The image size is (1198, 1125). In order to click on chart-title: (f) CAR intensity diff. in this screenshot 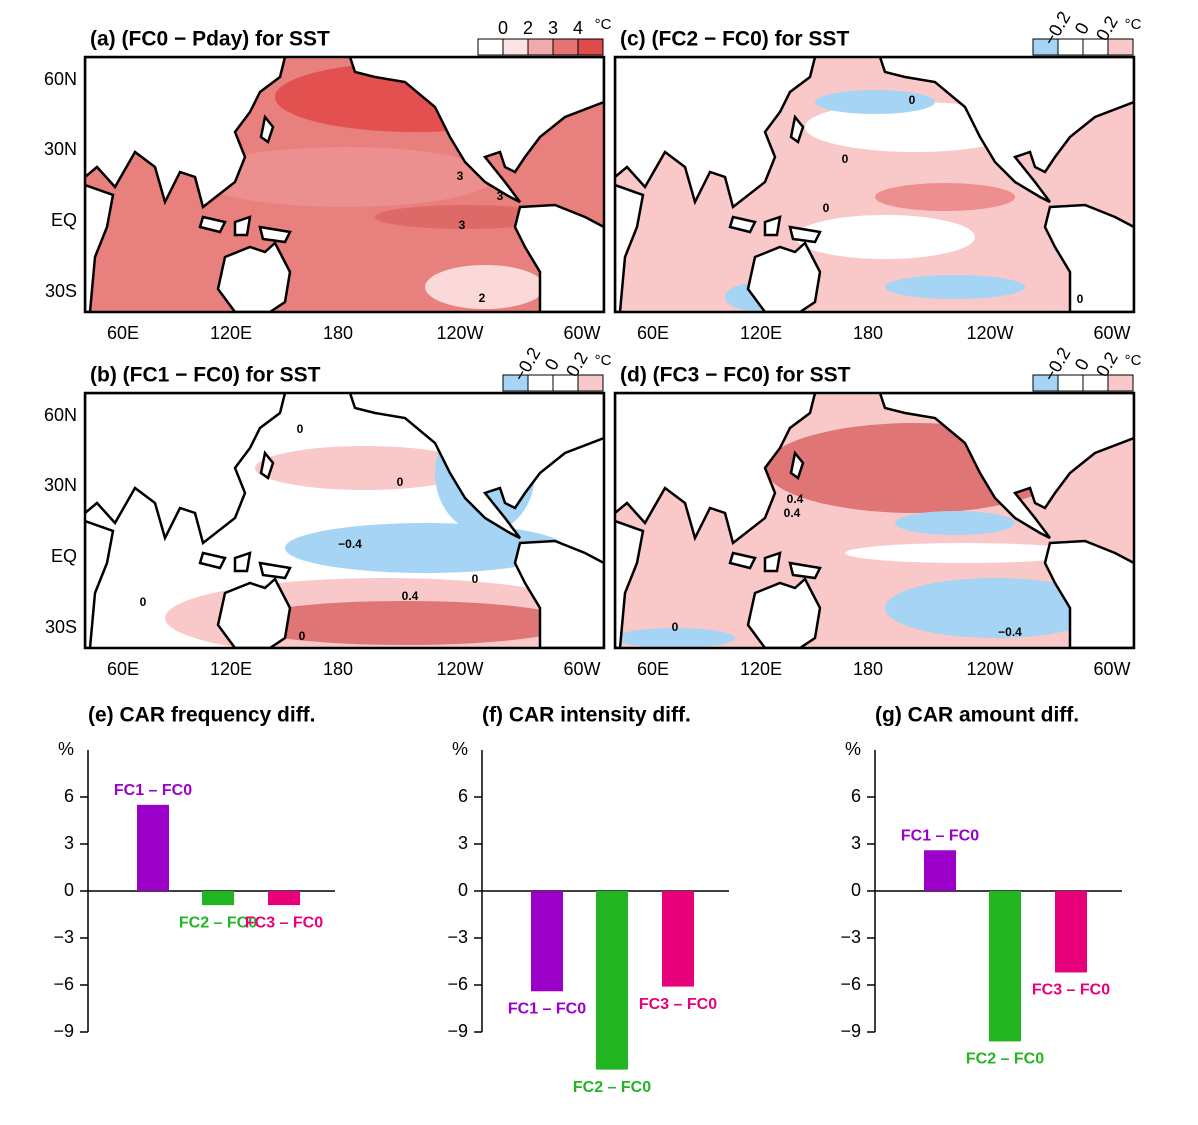, I will do `click(586, 715)`.